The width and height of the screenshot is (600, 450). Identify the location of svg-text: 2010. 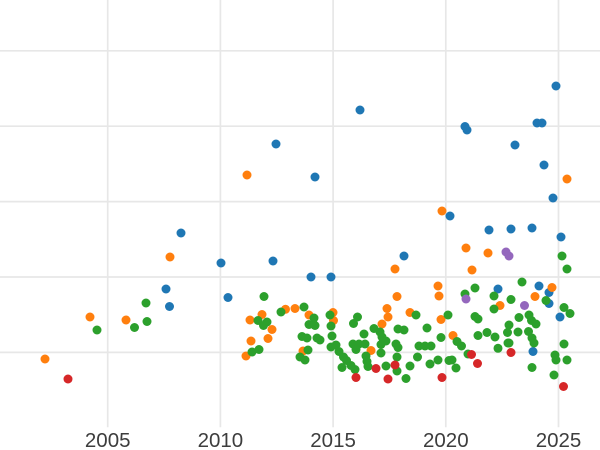
(221, 439).